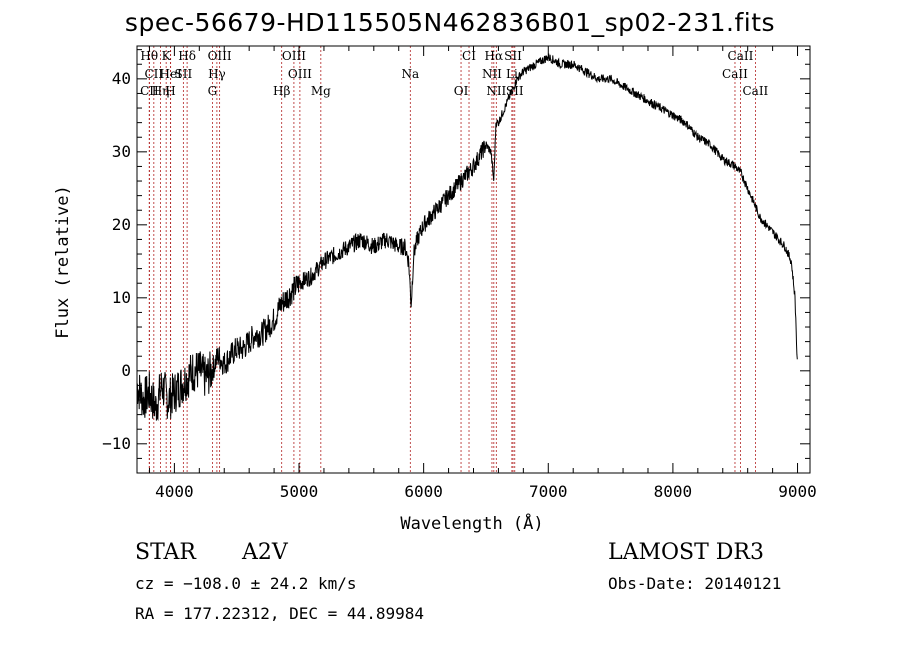 Image resolution: width=900 pixels, height=649 pixels. I want to click on y-tick-label: 20, so click(121, 224).